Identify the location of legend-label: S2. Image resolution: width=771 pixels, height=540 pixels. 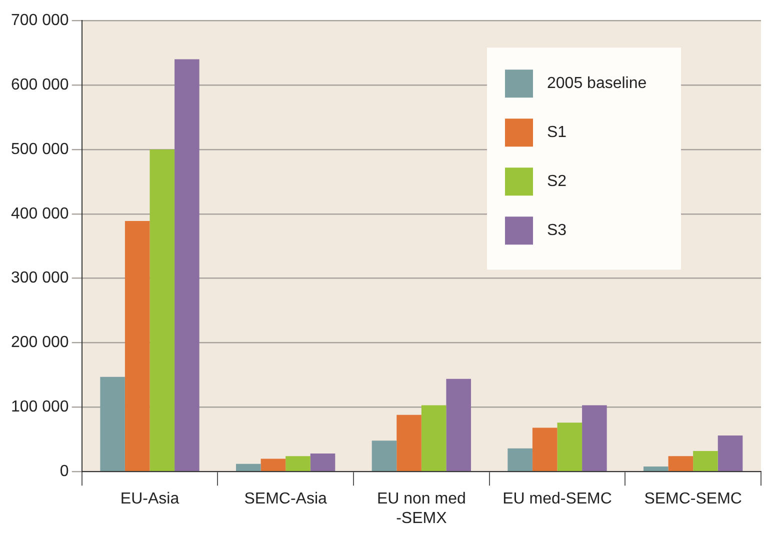
(557, 181).